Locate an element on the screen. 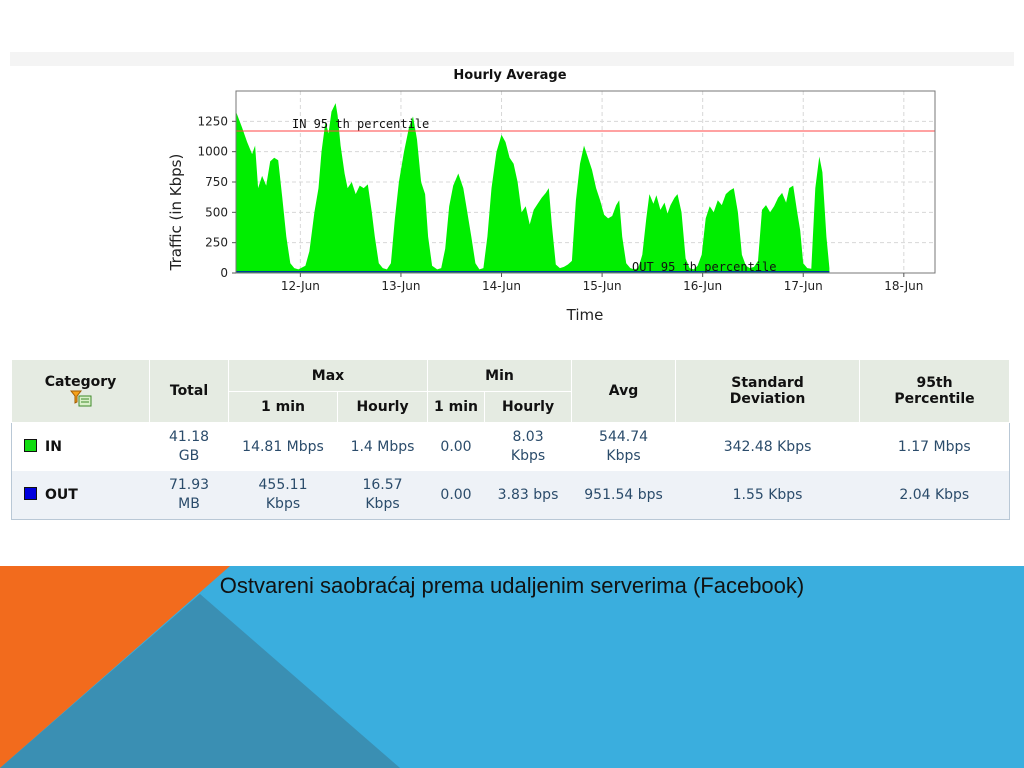 This screenshot has width=1024, height=768. avg-value: 544.74 is located at coordinates (624, 437).